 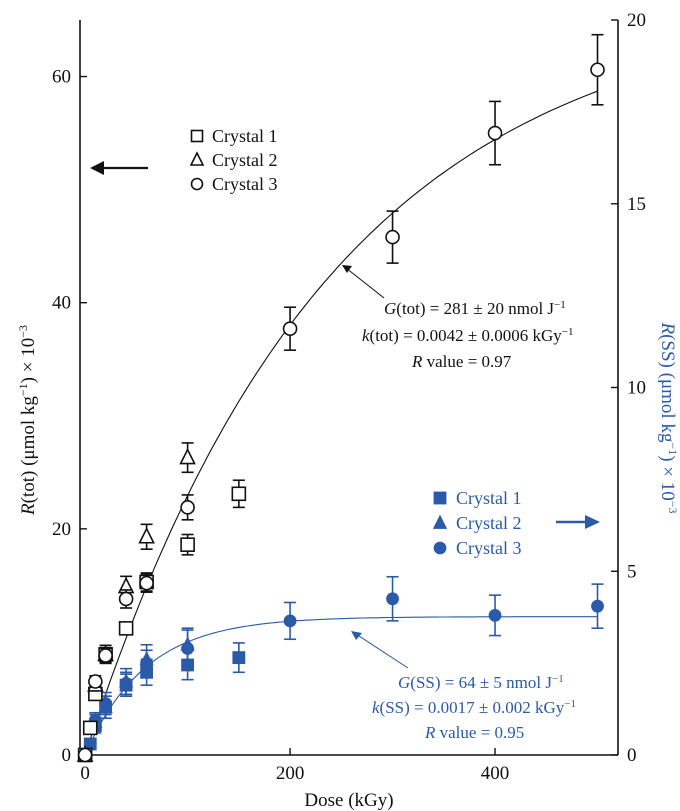 What do you see at coordinates (290, 773) in the screenshot?
I see `x-tick-label: 200` at bounding box center [290, 773].